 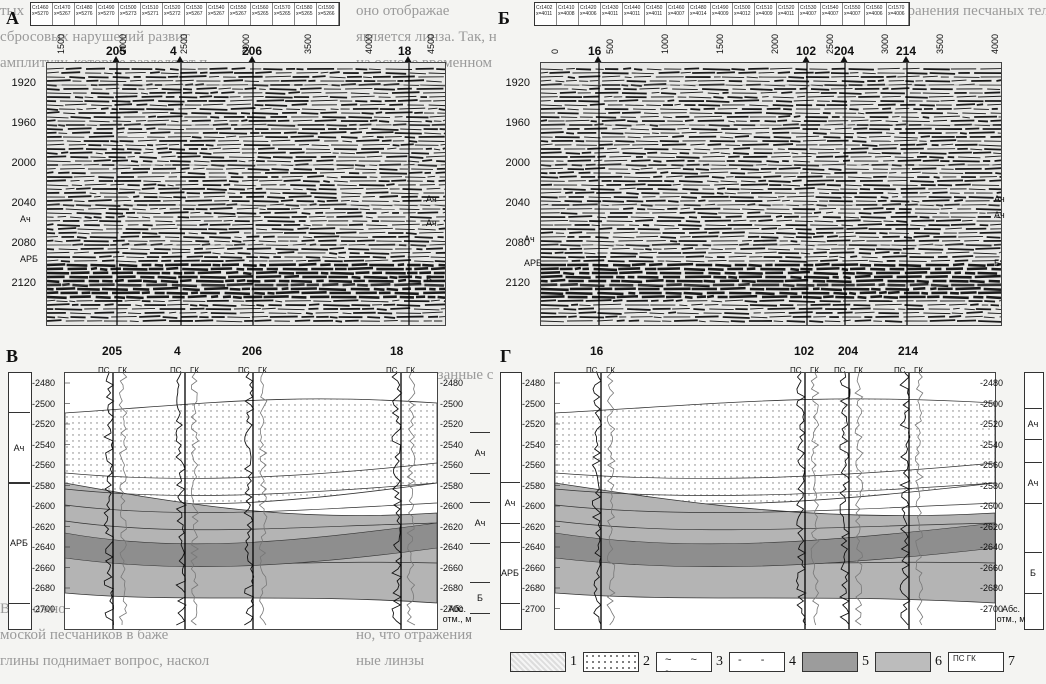 I want to click on panel-v-formations-left: Ач АРБ, so click(x=19, y=500).